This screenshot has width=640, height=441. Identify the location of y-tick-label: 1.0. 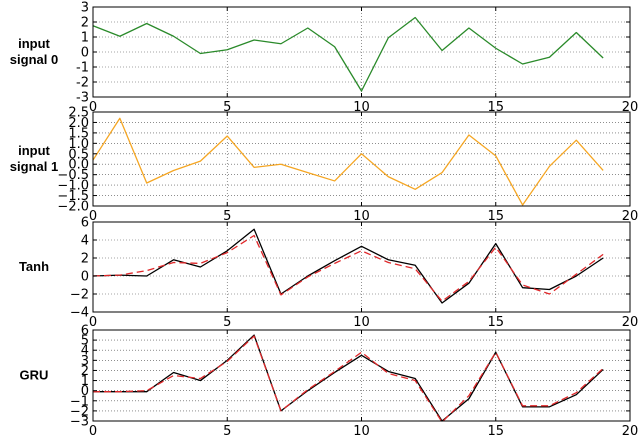
(78, 144).